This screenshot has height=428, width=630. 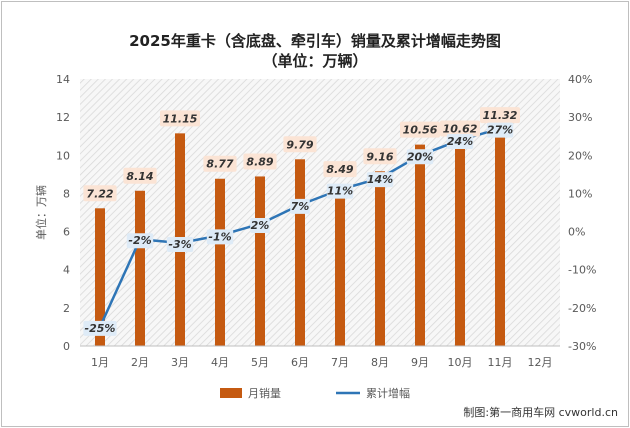 I want to click on y-tick-label: 0, so click(x=66, y=346).